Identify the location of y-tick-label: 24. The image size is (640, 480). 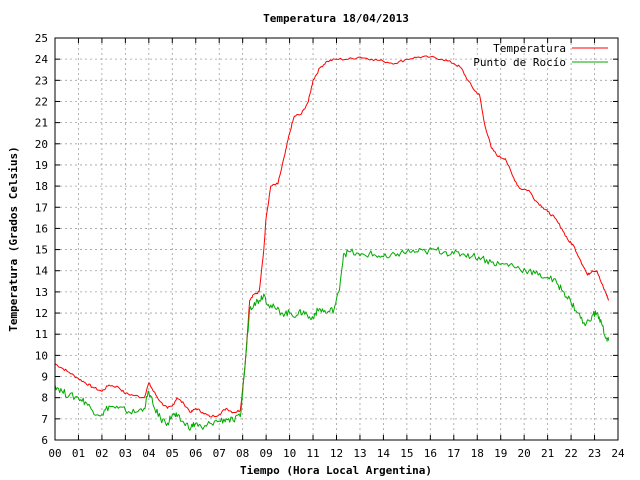
(42, 59).